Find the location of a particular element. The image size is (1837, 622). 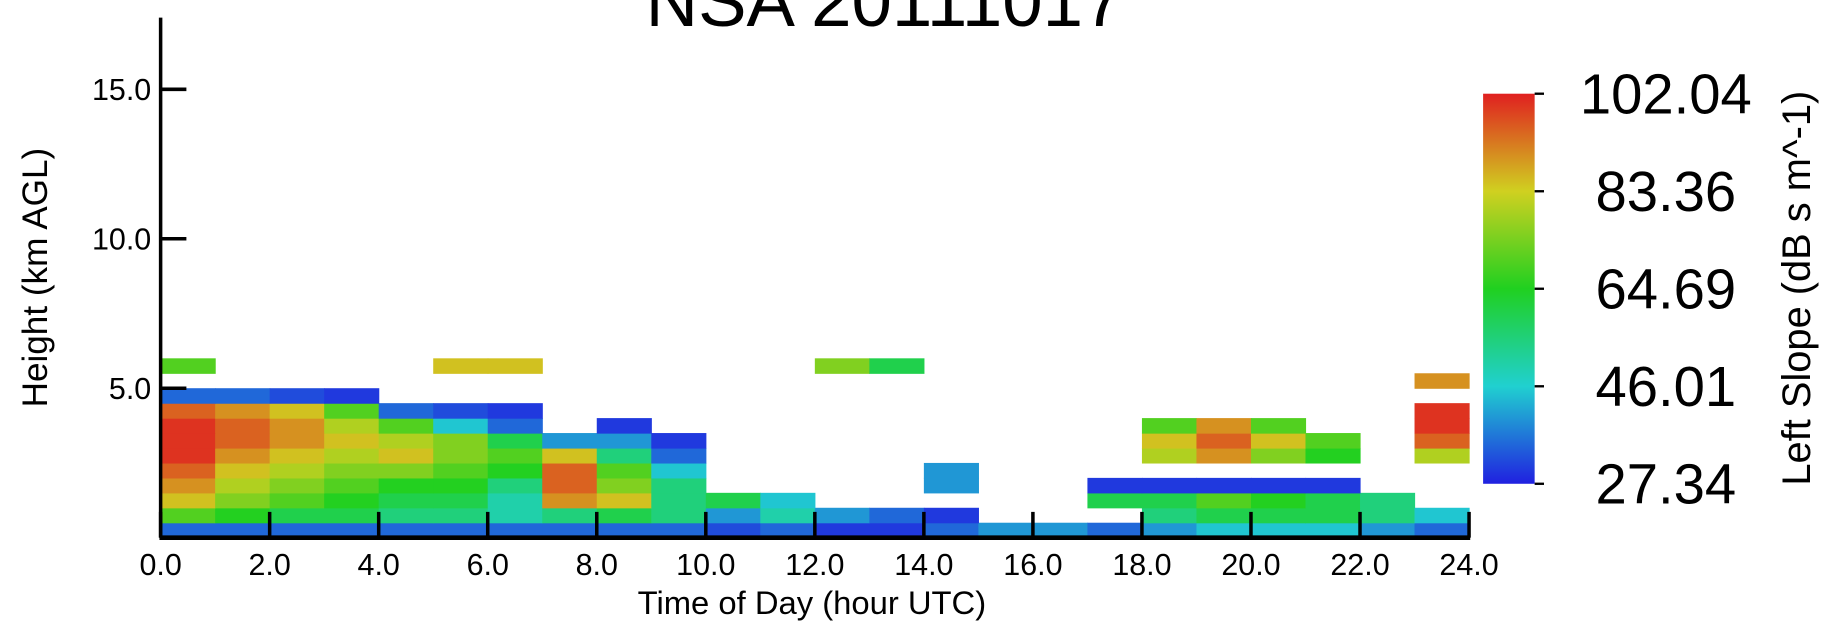

x-tick-label: 14.0 is located at coordinates (923, 565).